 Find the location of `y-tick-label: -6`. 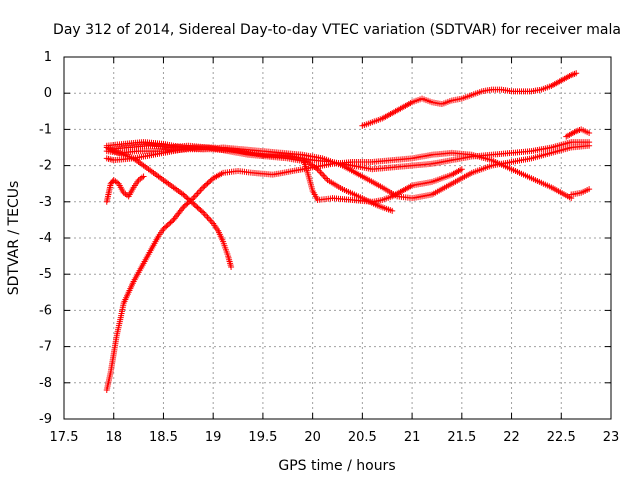

y-tick-label: -6 is located at coordinates (45, 310).